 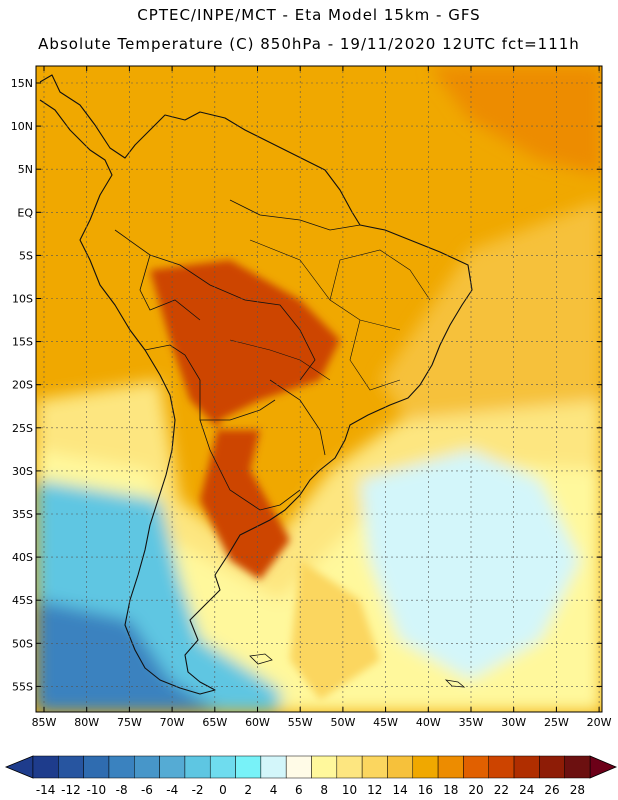 I want to click on colorbar-label: -12, so click(x=71, y=790).